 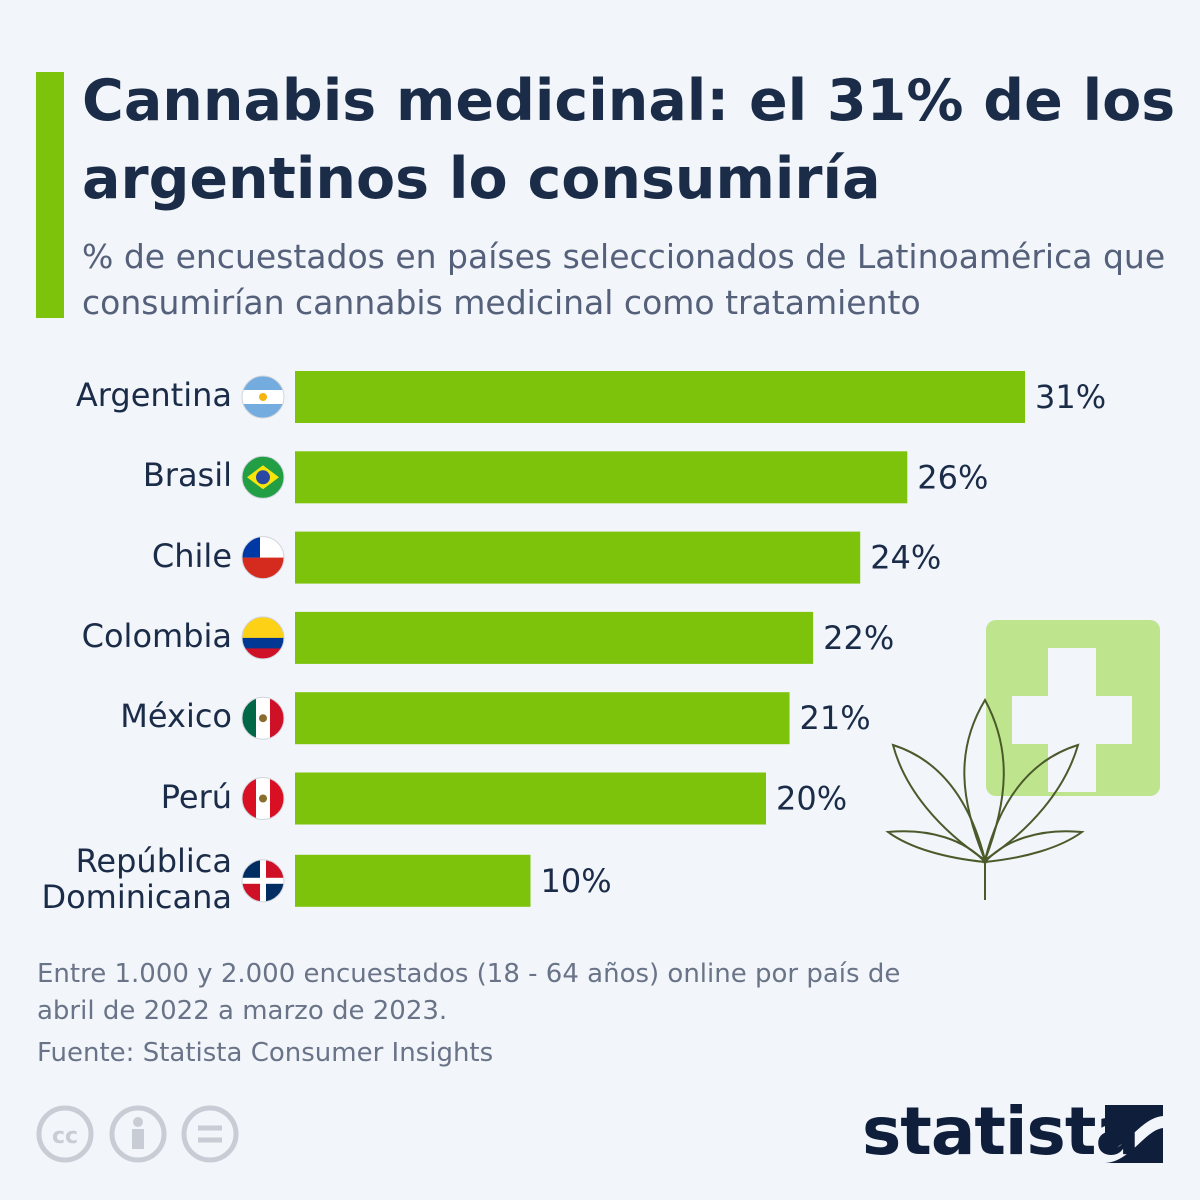 I want to click on value-label: 22%, so click(x=858, y=638).